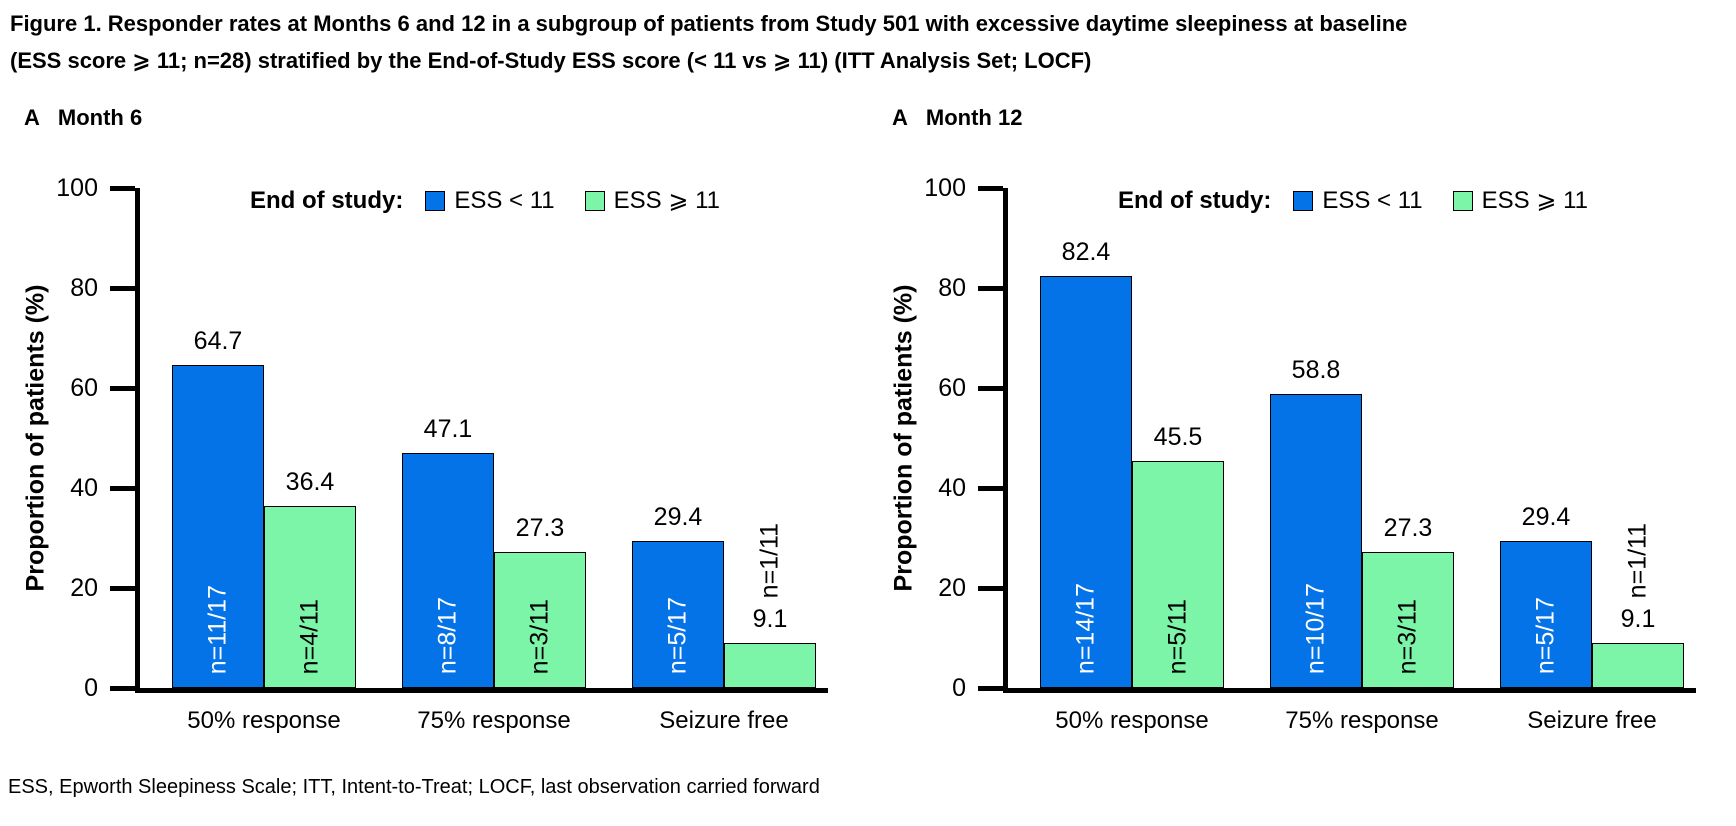  I want to click on bar-value-label: 64.7, so click(218, 340).